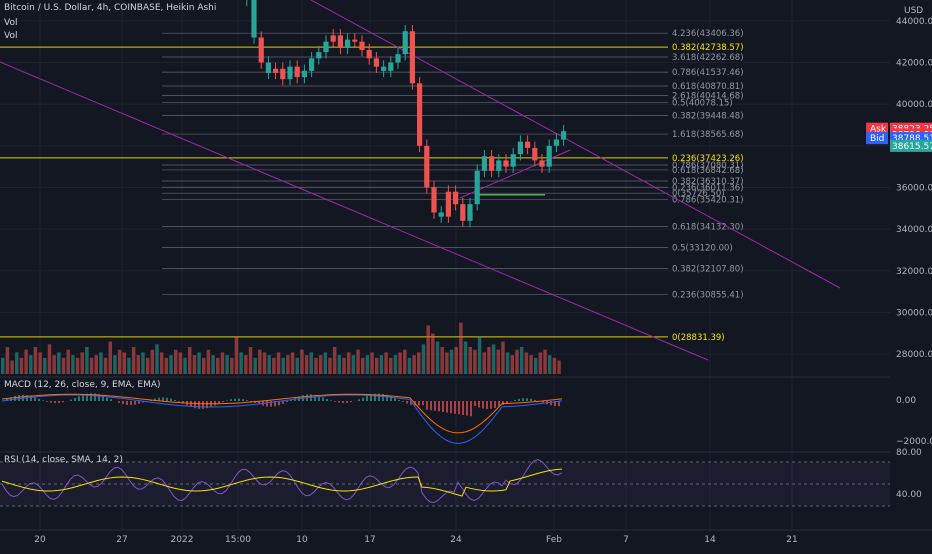 The image size is (932, 554). Describe the element at coordinates (708, 227) in the screenshot. I see `fib-label: 0.618(34132.30)` at that location.